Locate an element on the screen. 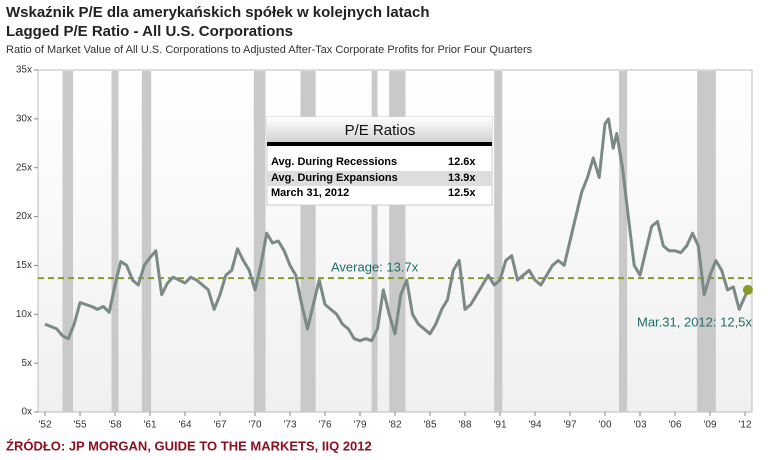  y-tick-label: 30x is located at coordinates (24, 118).